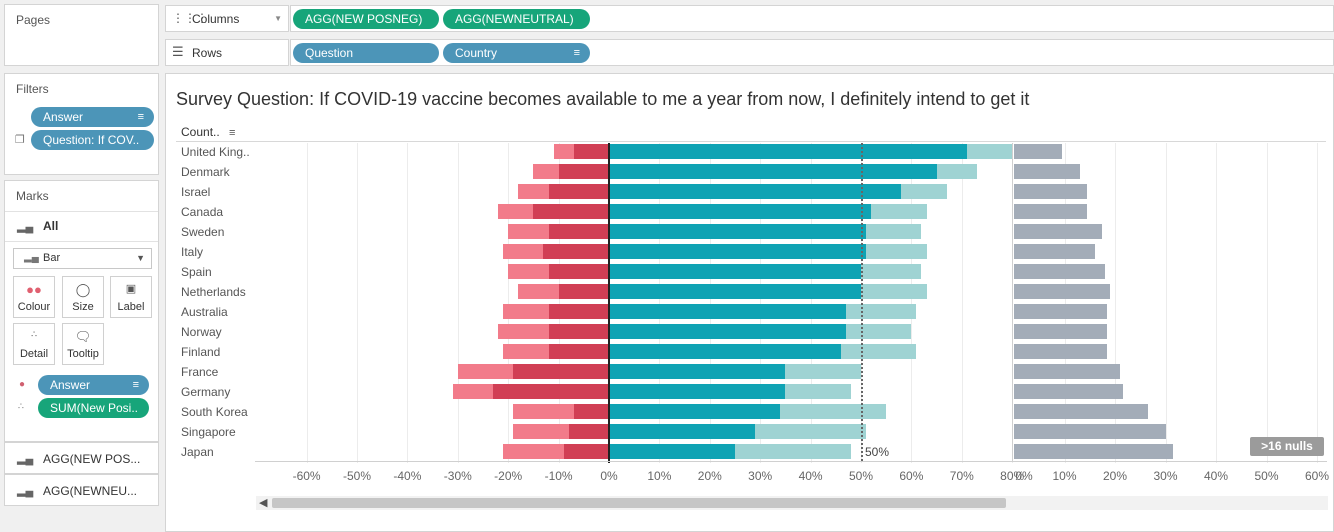 Image resolution: width=1334 pixels, height=532 pixels. I want to click on tick-label: -10%, so click(558, 476).